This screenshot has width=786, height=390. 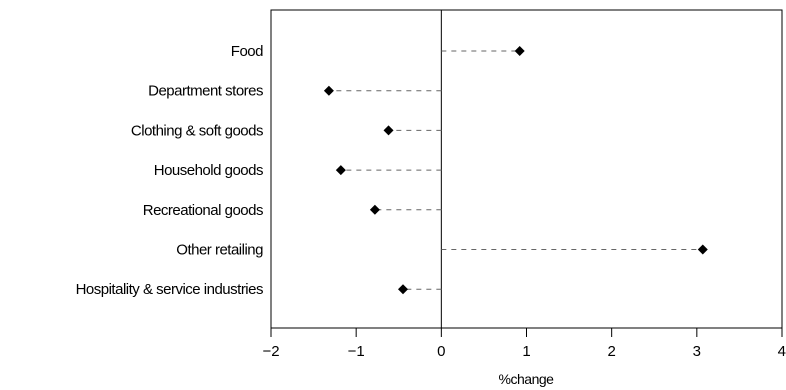 What do you see at coordinates (219, 250) in the screenshot?
I see `category-label: Other retailing` at bounding box center [219, 250].